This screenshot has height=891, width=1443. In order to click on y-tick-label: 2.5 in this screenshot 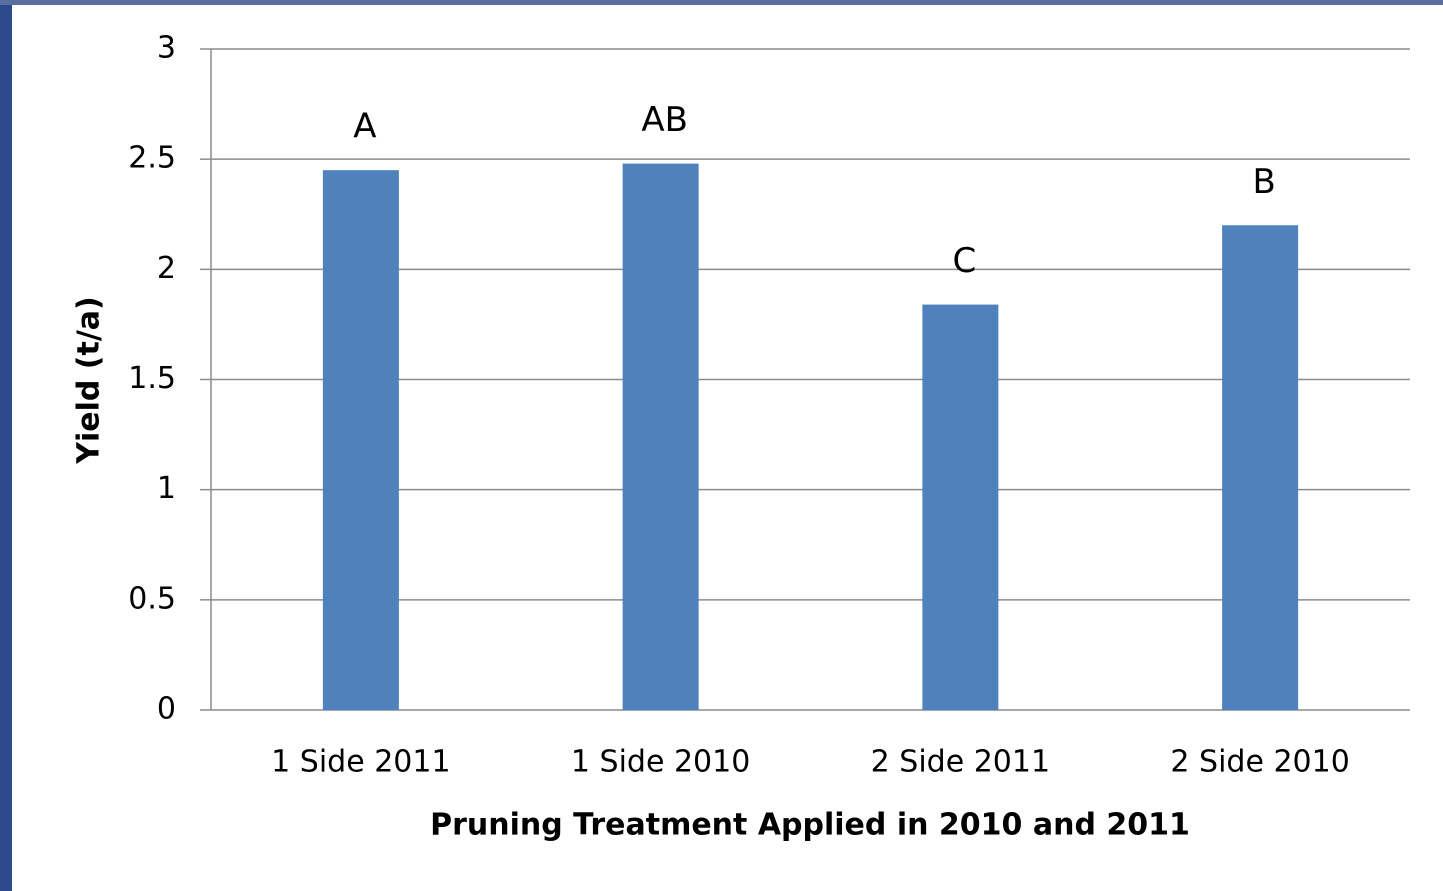, I will do `click(152, 158)`.